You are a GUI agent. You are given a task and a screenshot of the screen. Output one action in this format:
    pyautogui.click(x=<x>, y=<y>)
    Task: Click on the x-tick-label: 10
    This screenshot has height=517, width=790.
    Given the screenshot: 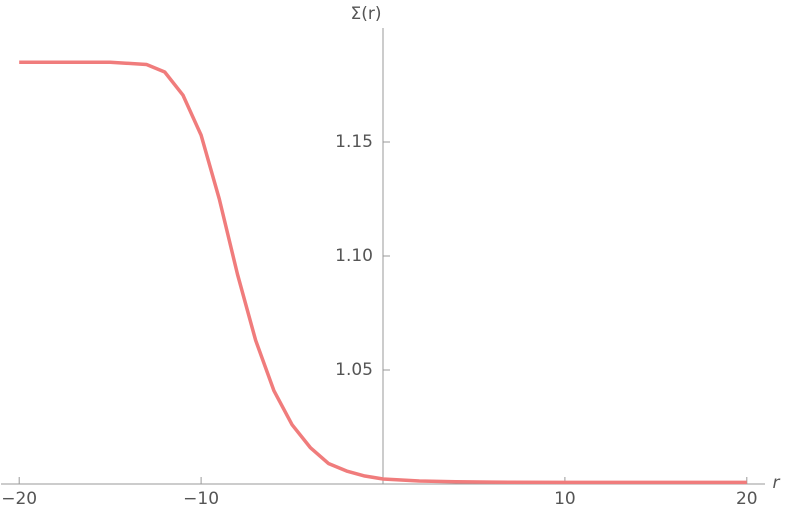 What is the action you would take?
    pyautogui.click(x=565, y=499)
    